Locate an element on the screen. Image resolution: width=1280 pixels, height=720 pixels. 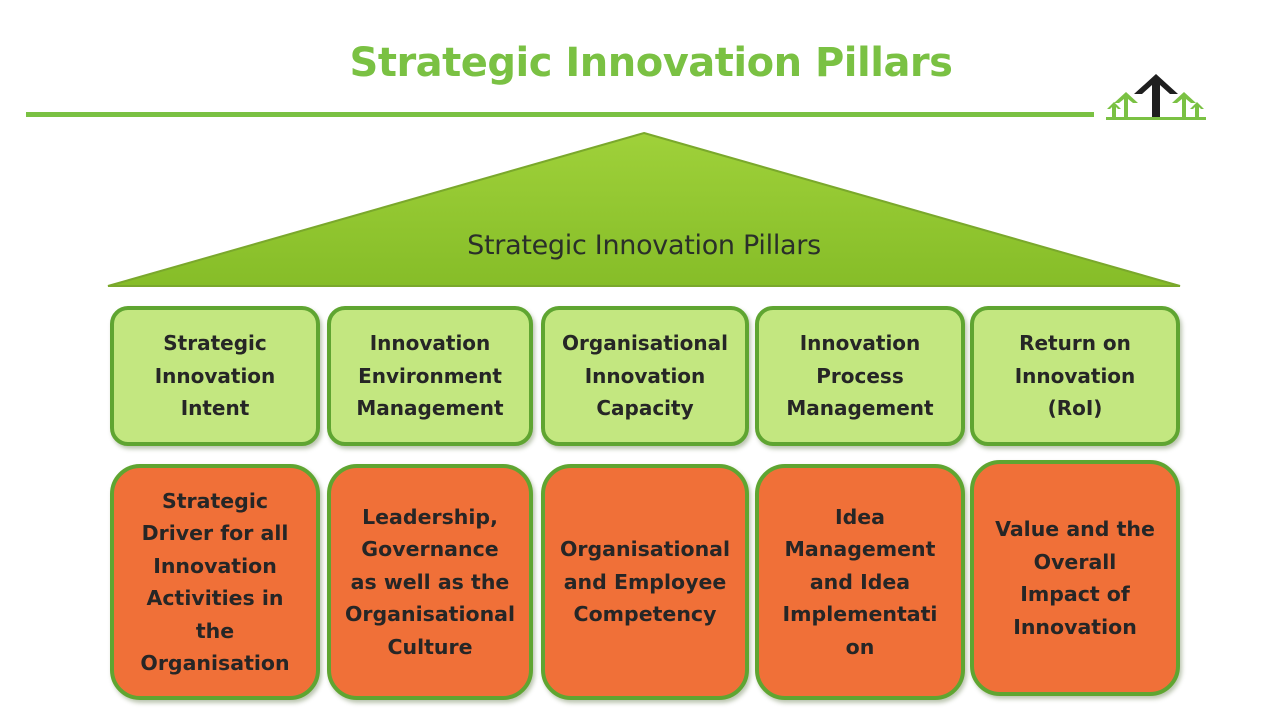
title-divider is located at coordinates (560, 114).